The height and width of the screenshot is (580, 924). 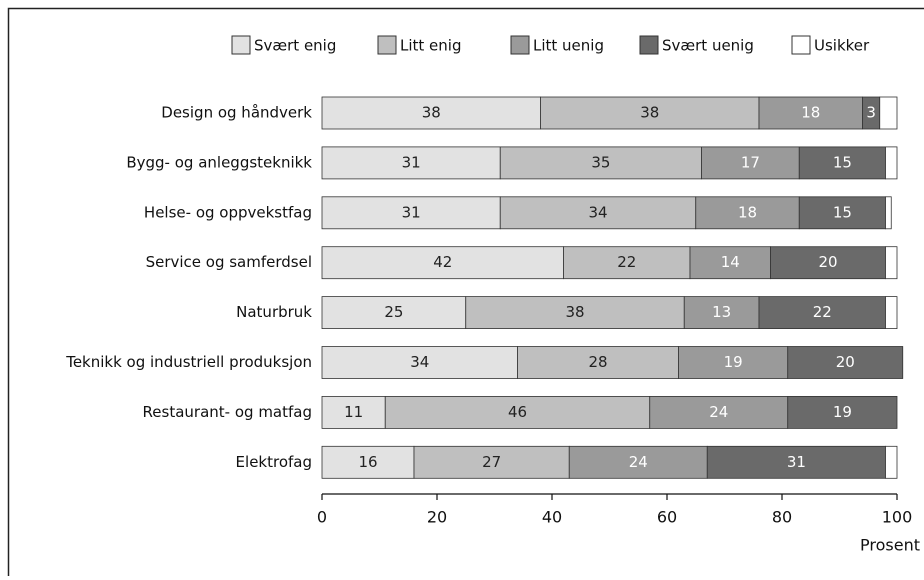 I want to click on x-tick-label: 40, so click(x=552, y=517).